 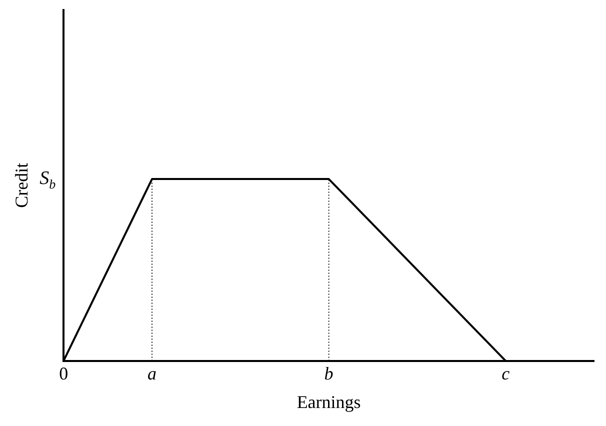 What do you see at coordinates (63, 373) in the screenshot?
I see `x-tick-label: 0` at bounding box center [63, 373].